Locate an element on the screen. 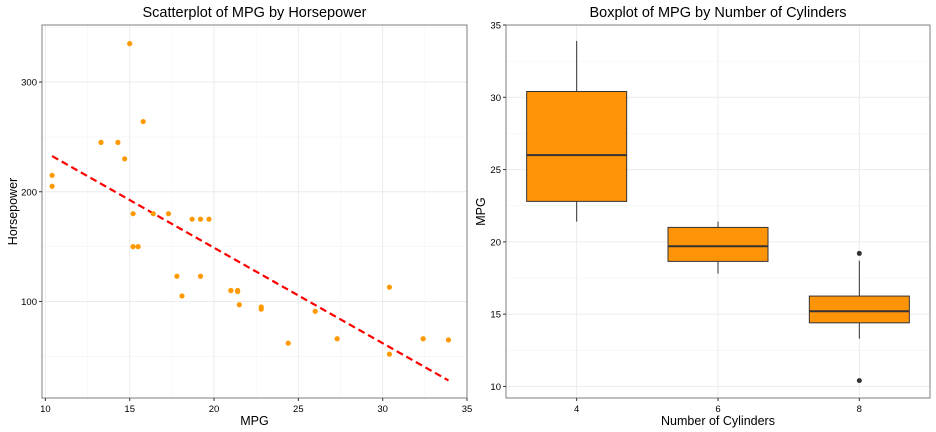 The height and width of the screenshot is (432, 936). x-tick-label: 25 is located at coordinates (298, 409).